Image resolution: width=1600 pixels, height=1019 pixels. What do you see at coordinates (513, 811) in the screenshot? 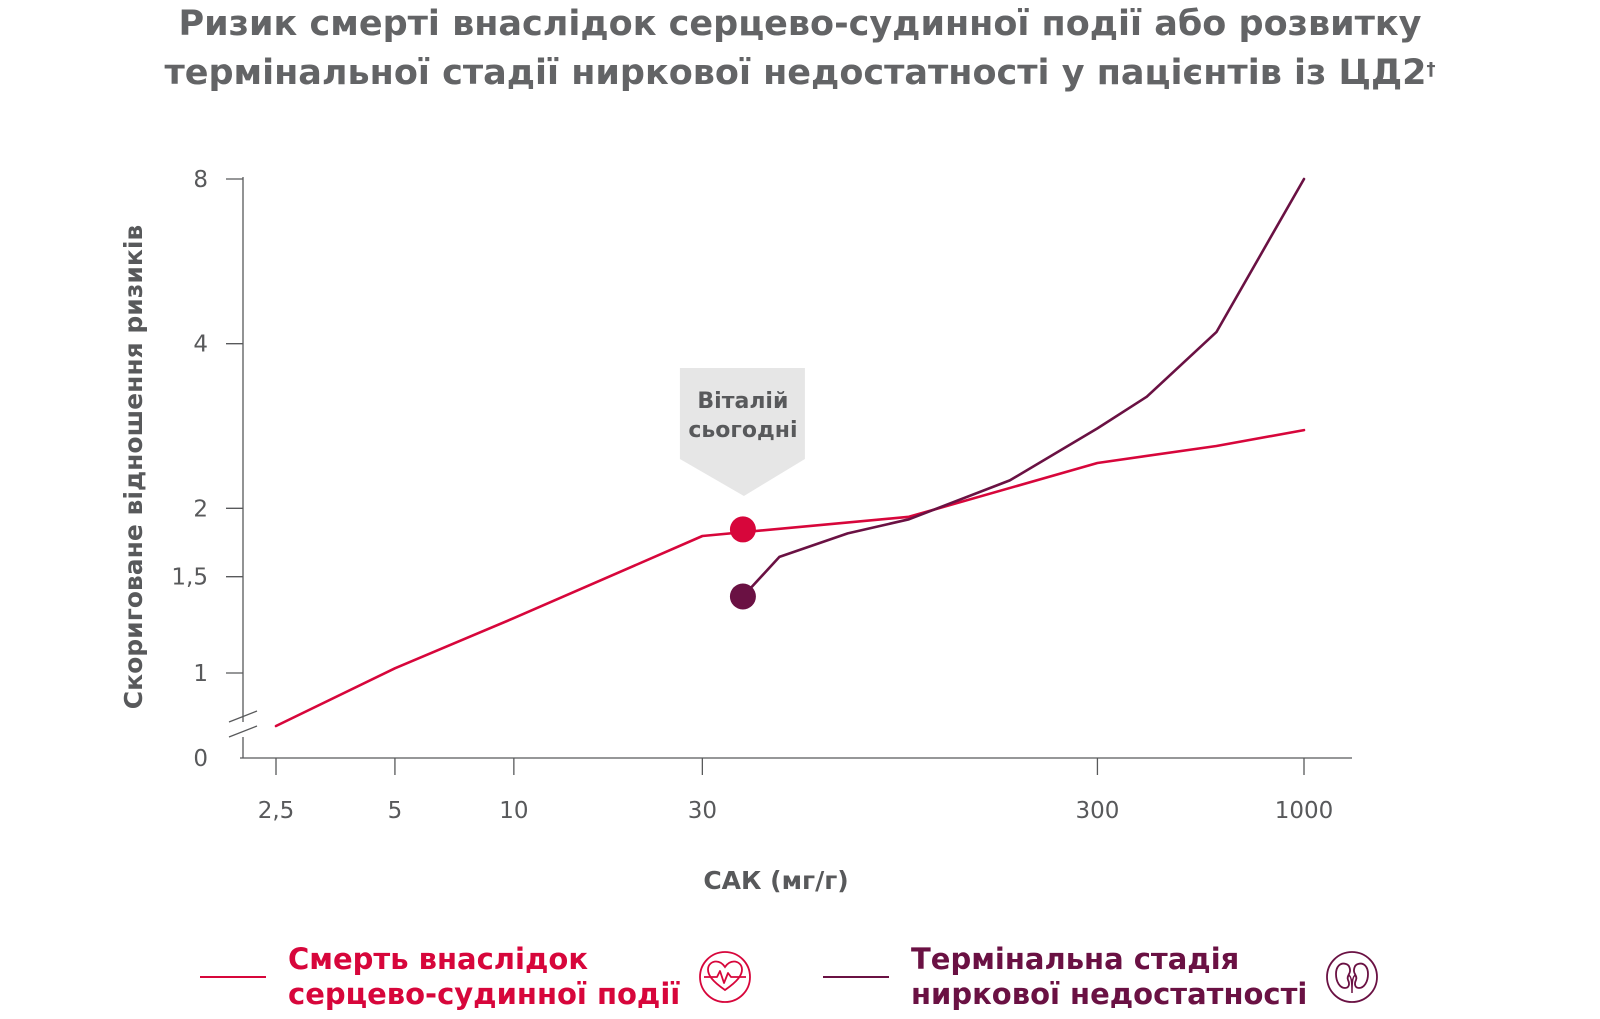
I see `x-tick-label: 10` at bounding box center [513, 811].